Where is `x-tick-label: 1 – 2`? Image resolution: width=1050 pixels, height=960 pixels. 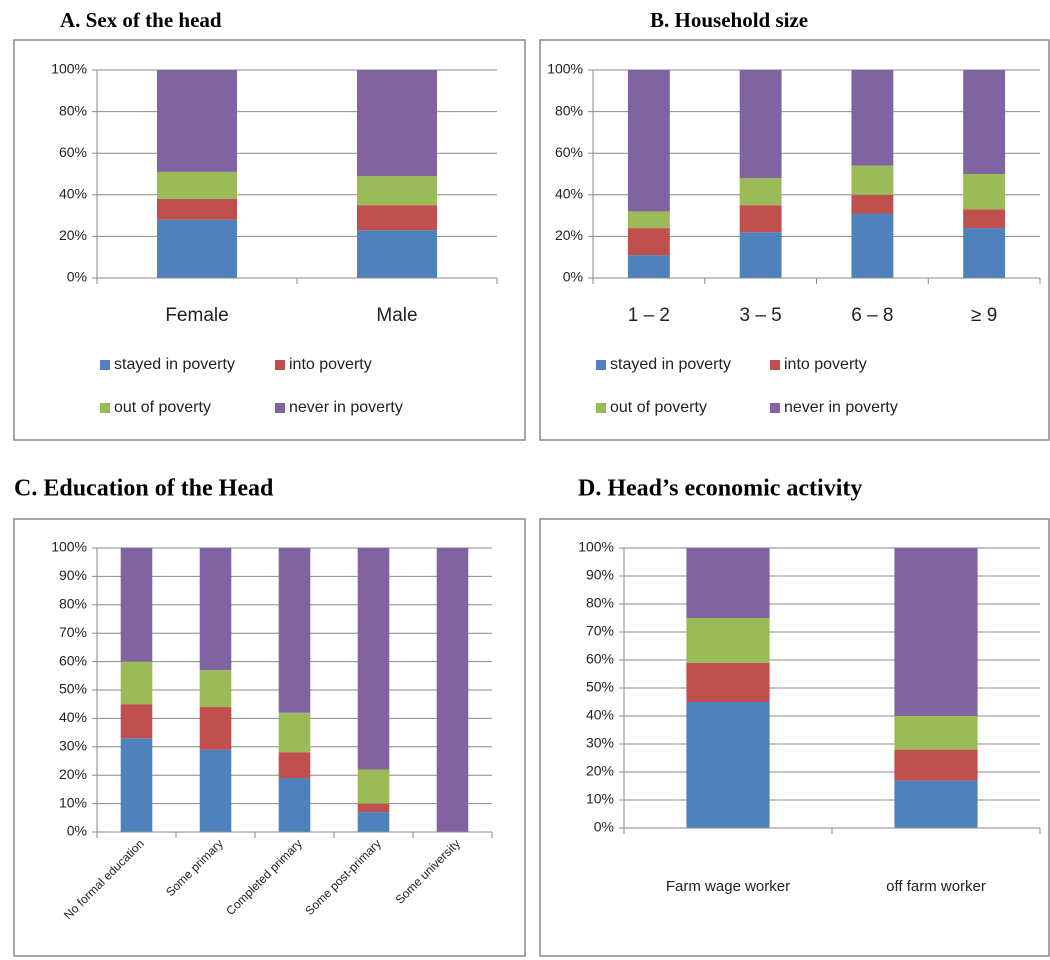
x-tick-label: 1 – 2 is located at coordinates (649, 315).